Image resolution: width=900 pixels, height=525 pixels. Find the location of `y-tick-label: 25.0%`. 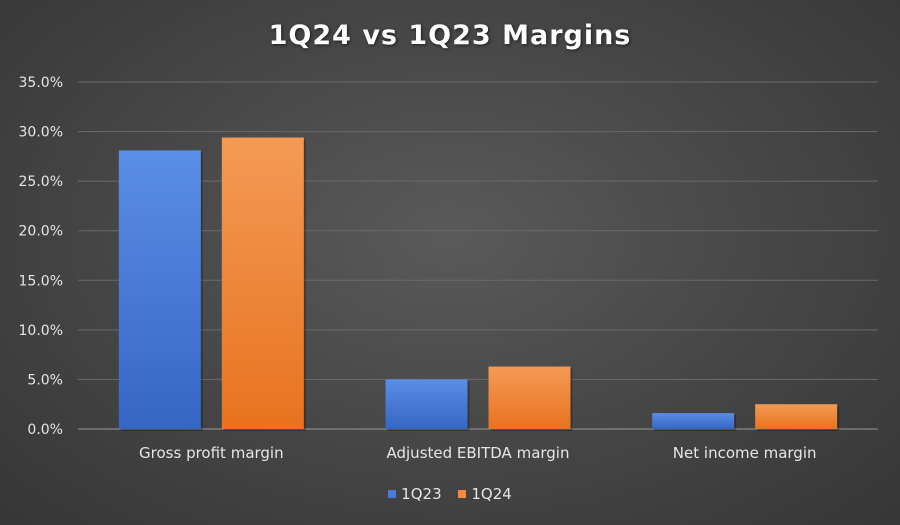

y-tick-label: 25.0% is located at coordinates (41, 182).